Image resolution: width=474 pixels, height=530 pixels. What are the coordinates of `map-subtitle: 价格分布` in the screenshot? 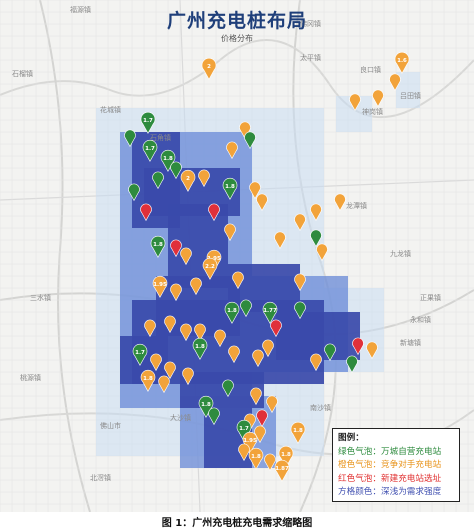 It's located at (237, 38).